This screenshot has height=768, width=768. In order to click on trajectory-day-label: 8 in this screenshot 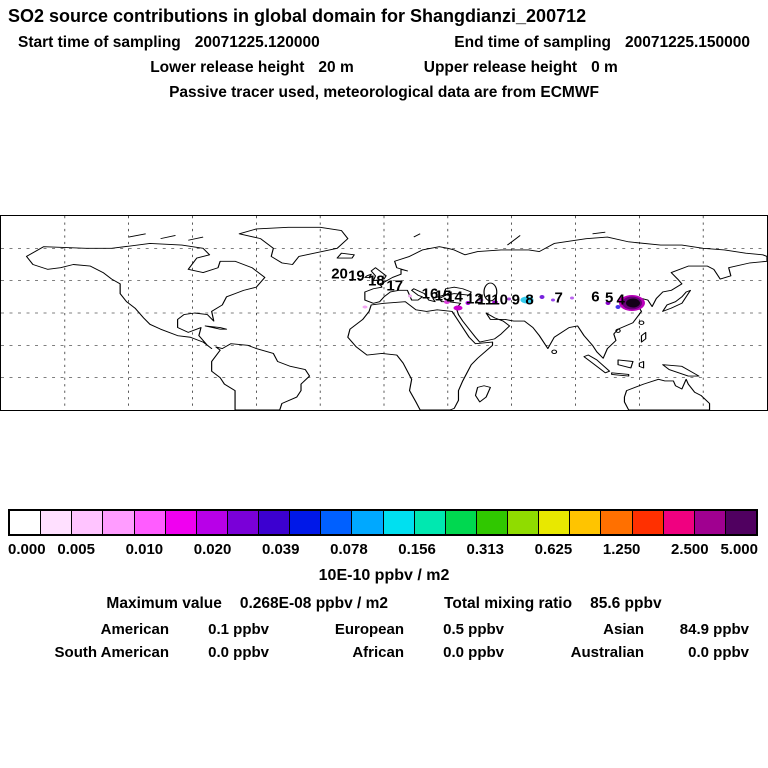, I will do `click(529, 300)`.